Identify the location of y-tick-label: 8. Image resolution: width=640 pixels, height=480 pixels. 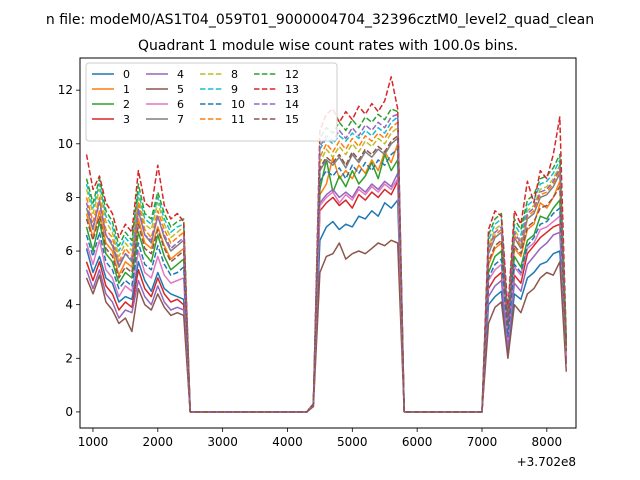
(69, 197).